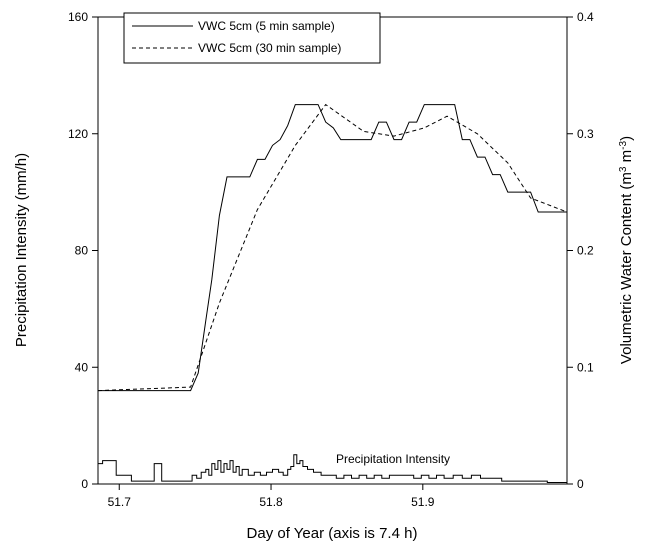 This screenshot has width=650, height=548. What do you see at coordinates (332, 468) in the screenshot?
I see `series-precipitation-line` at bounding box center [332, 468].